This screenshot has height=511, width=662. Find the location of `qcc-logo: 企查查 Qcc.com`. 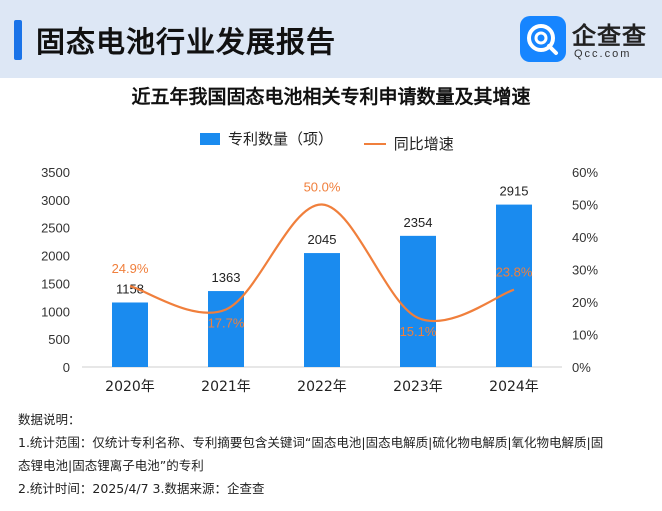

qcc-logo: 企查查 Qcc.com is located at coordinates (586, 41).